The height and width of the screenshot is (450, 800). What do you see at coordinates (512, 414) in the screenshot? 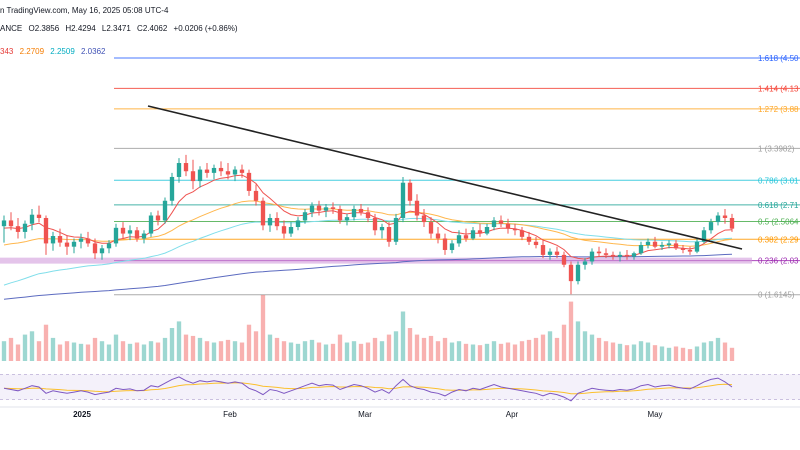
I see `x-tick-label: Apr` at bounding box center [512, 414].